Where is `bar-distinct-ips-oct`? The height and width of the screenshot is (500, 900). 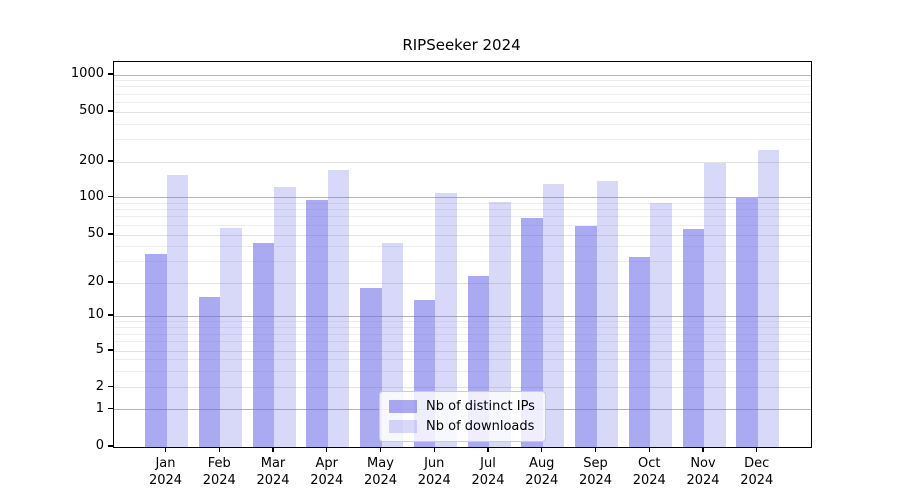 bar-distinct-ips-oct is located at coordinates (639, 351).